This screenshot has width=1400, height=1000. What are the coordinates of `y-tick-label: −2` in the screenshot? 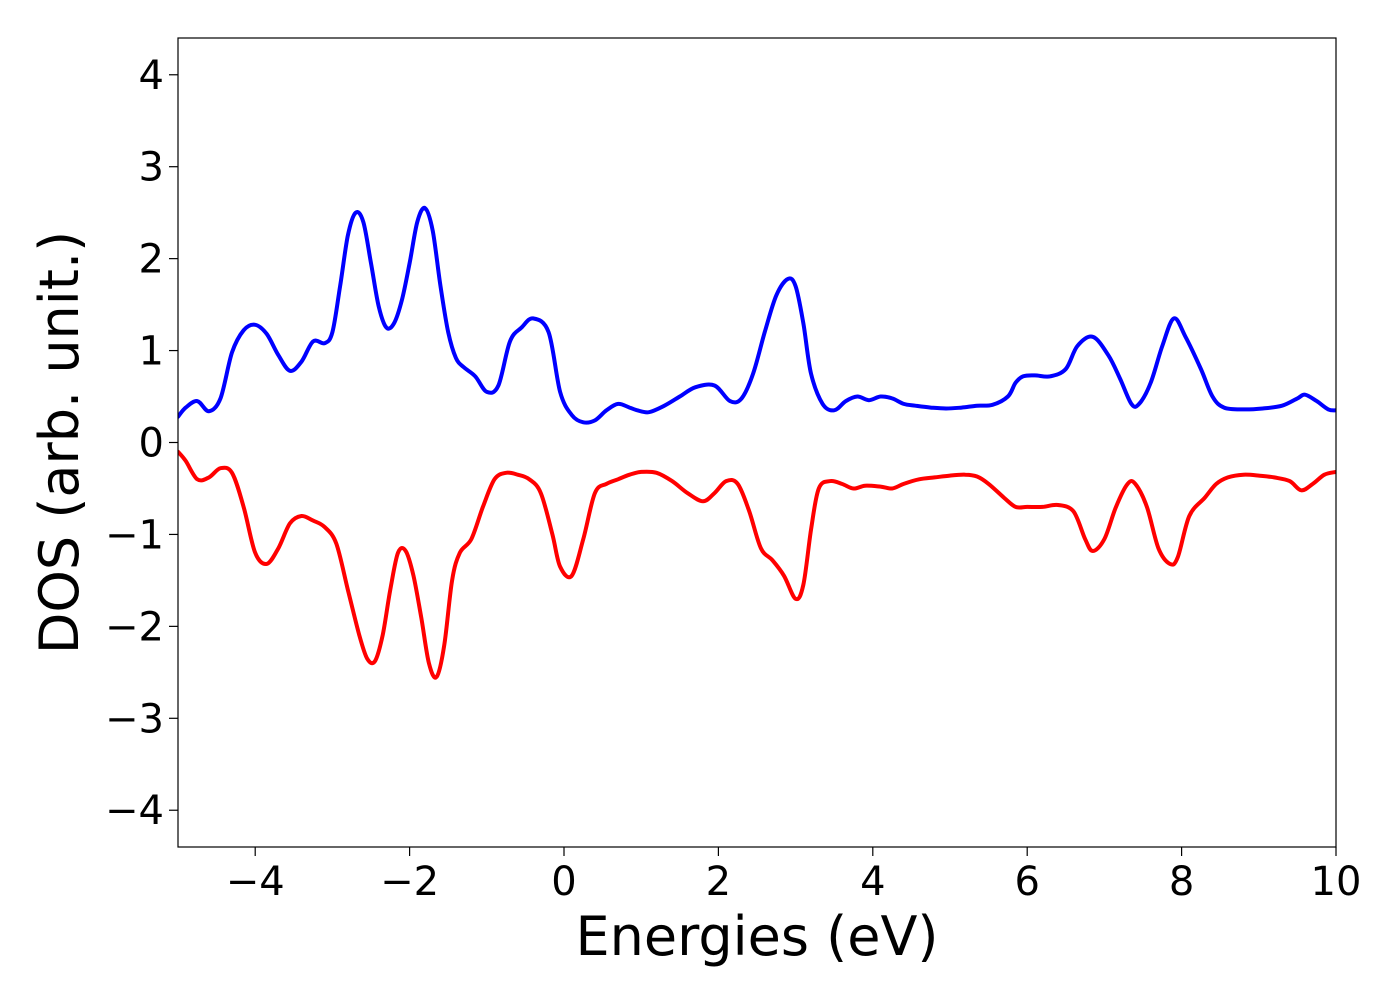 It's located at (134, 627).